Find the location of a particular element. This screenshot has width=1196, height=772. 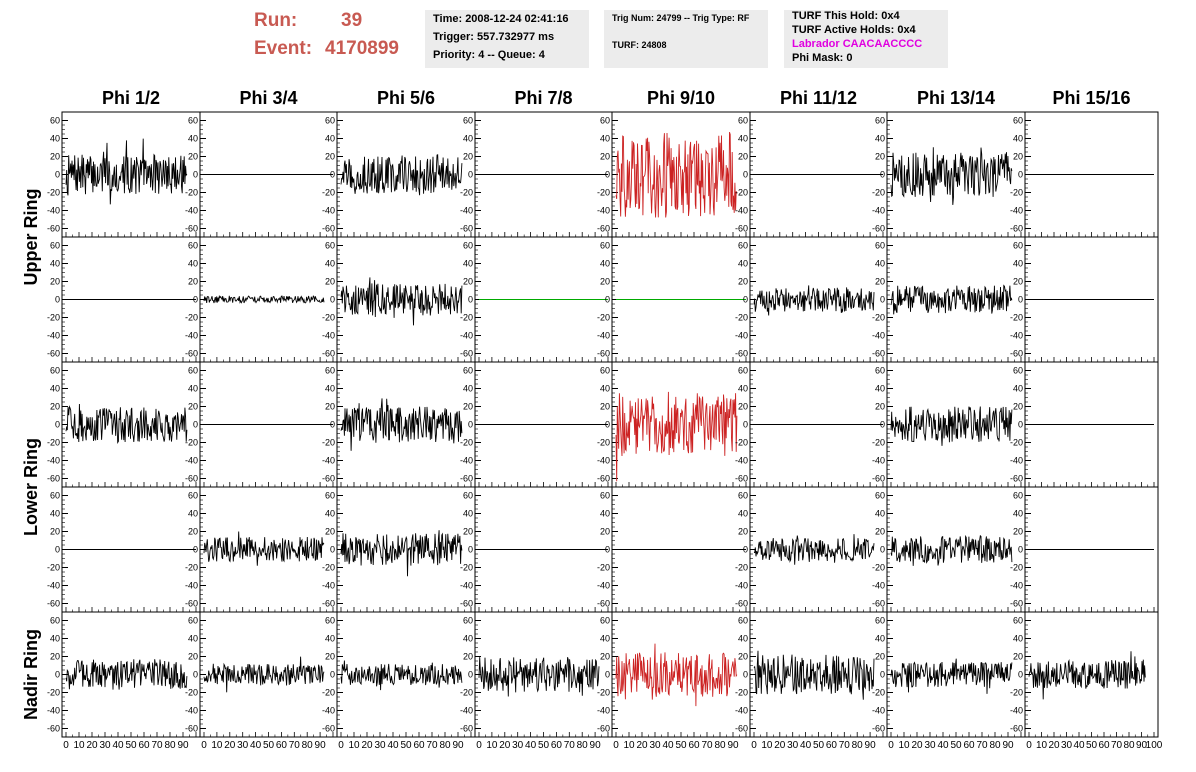

column-header: Phi 15/16 is located at coordinates (1091, 98).